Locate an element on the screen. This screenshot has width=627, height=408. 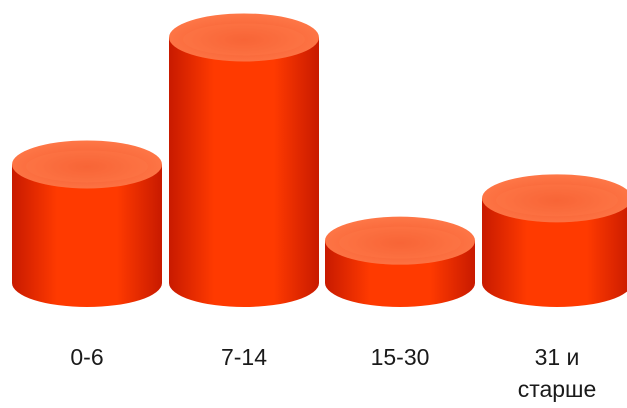
category-labels: 0-6 7-14 15-30 31 и старше is located at coordinates (333, 373).